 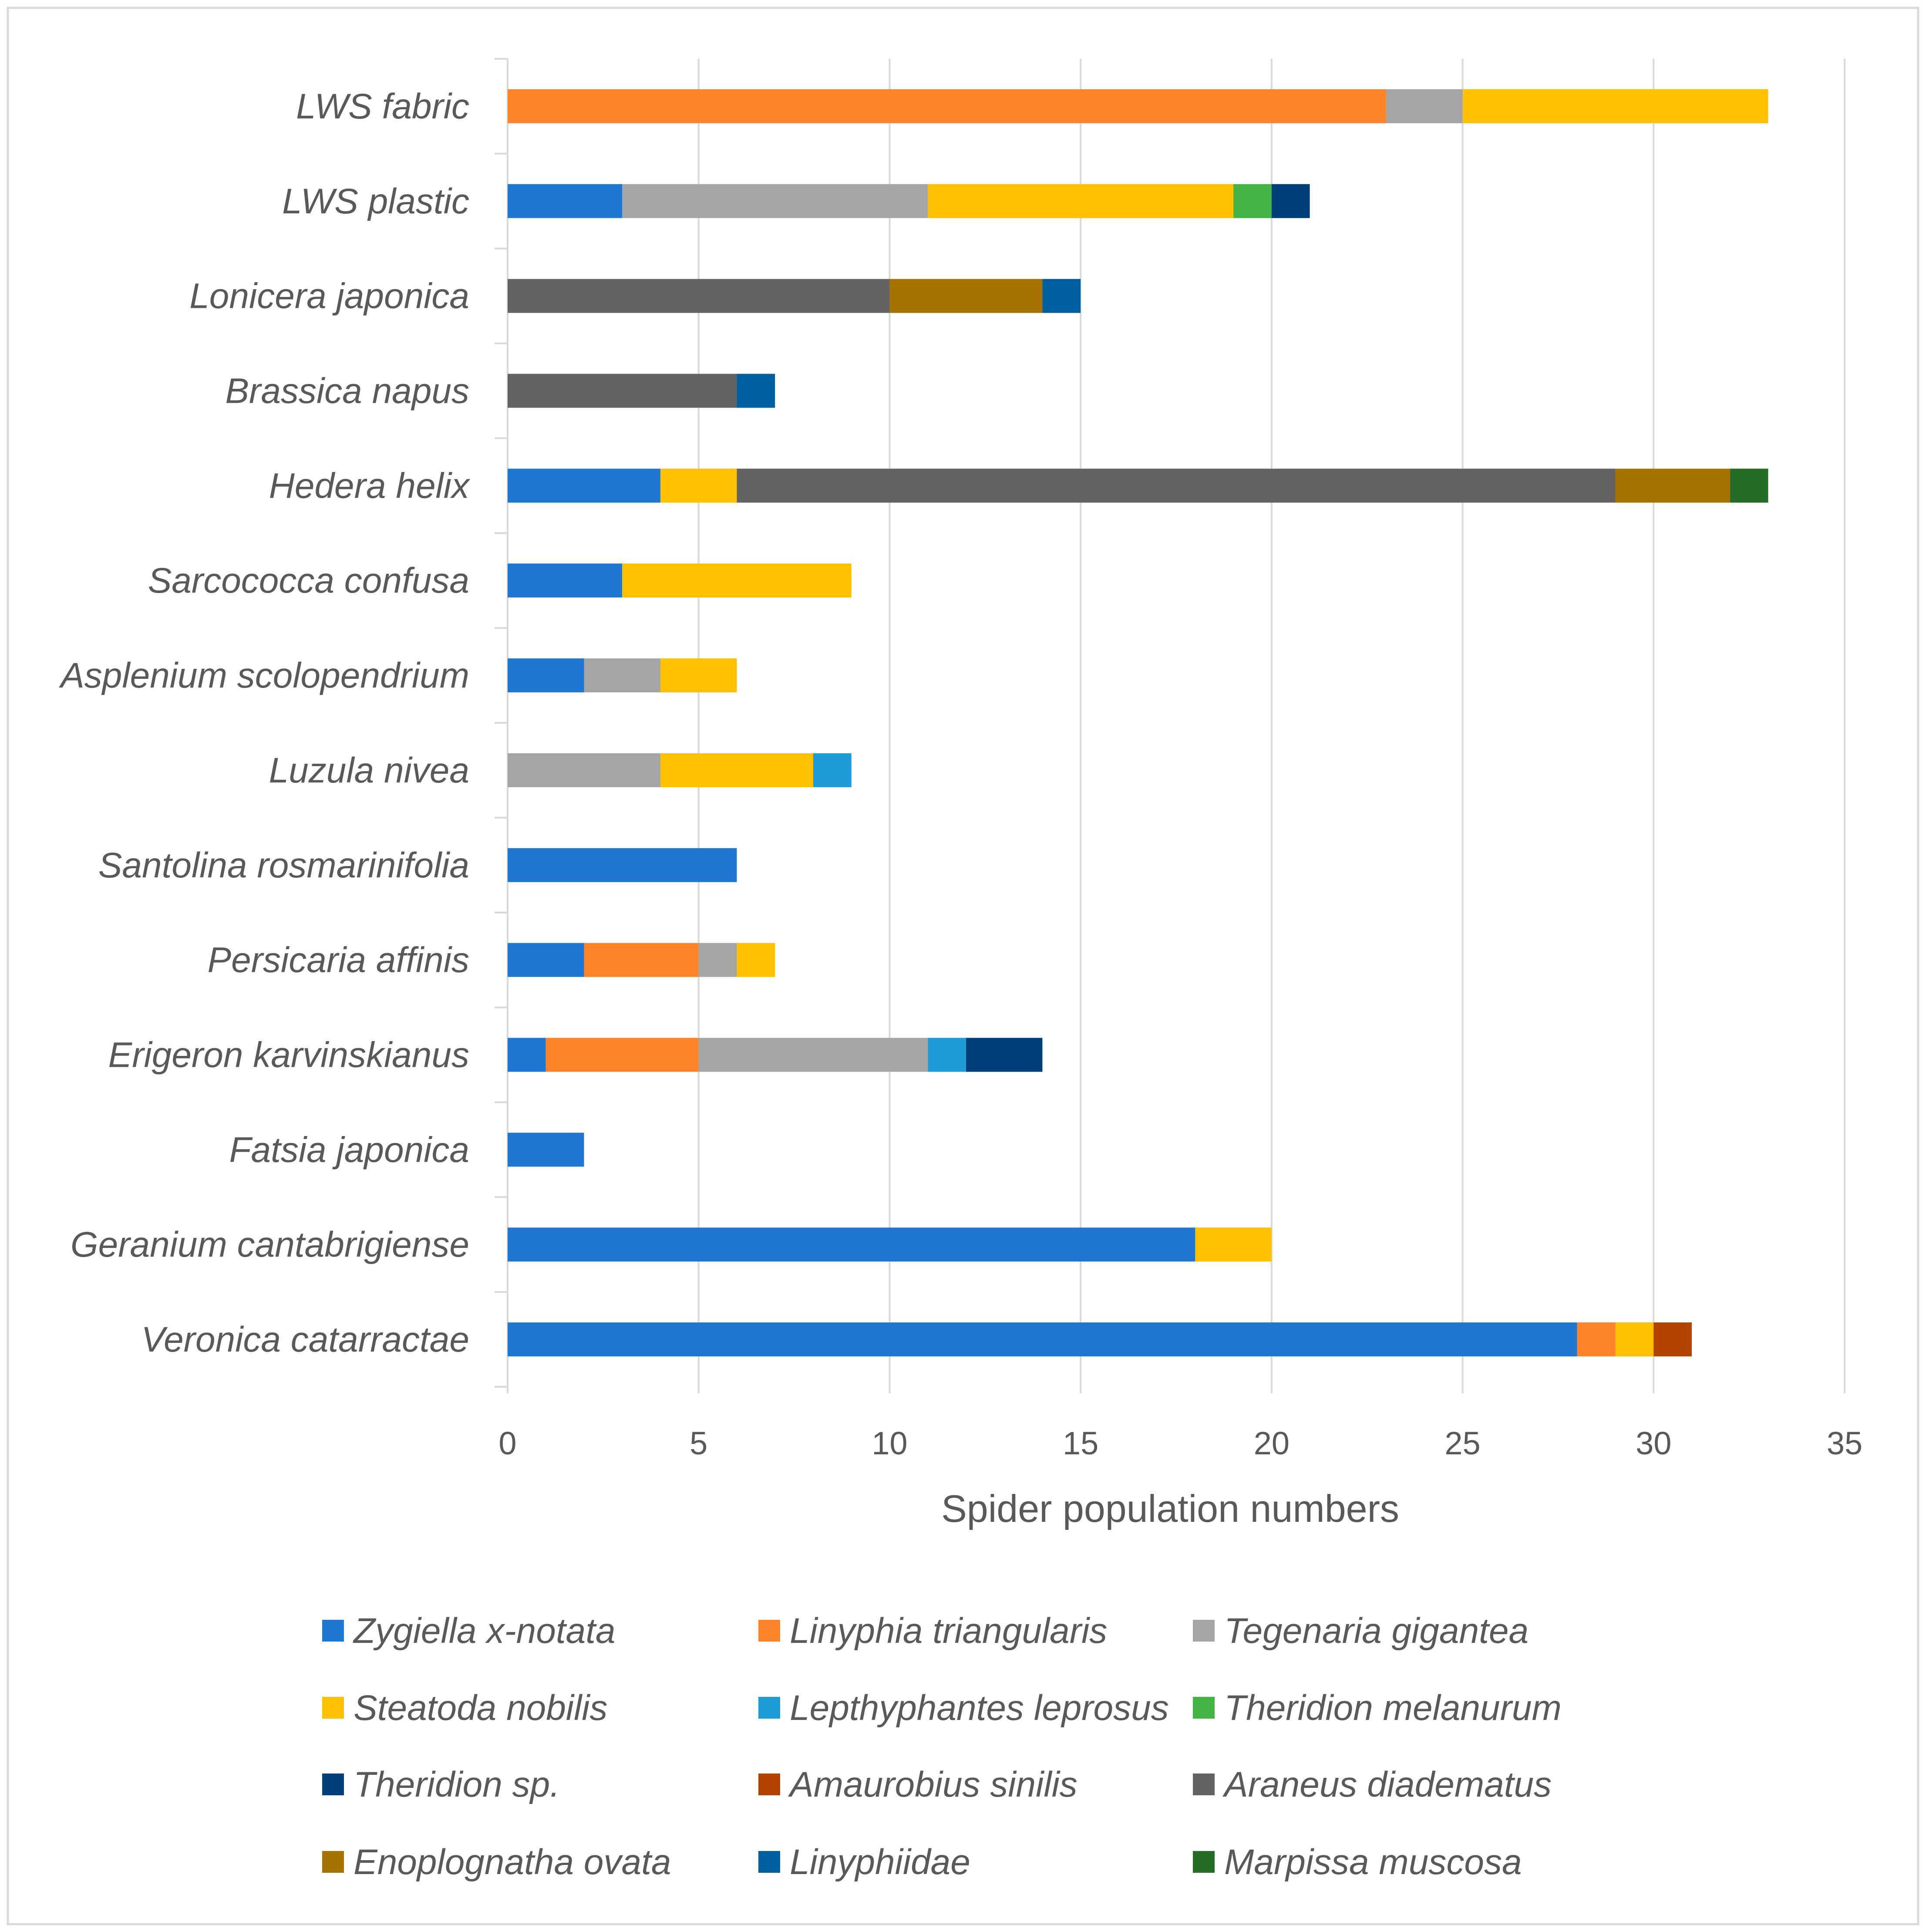 I want to click on legend-label: Lepthyphantes leprosus, so click(x=980, y=1708).